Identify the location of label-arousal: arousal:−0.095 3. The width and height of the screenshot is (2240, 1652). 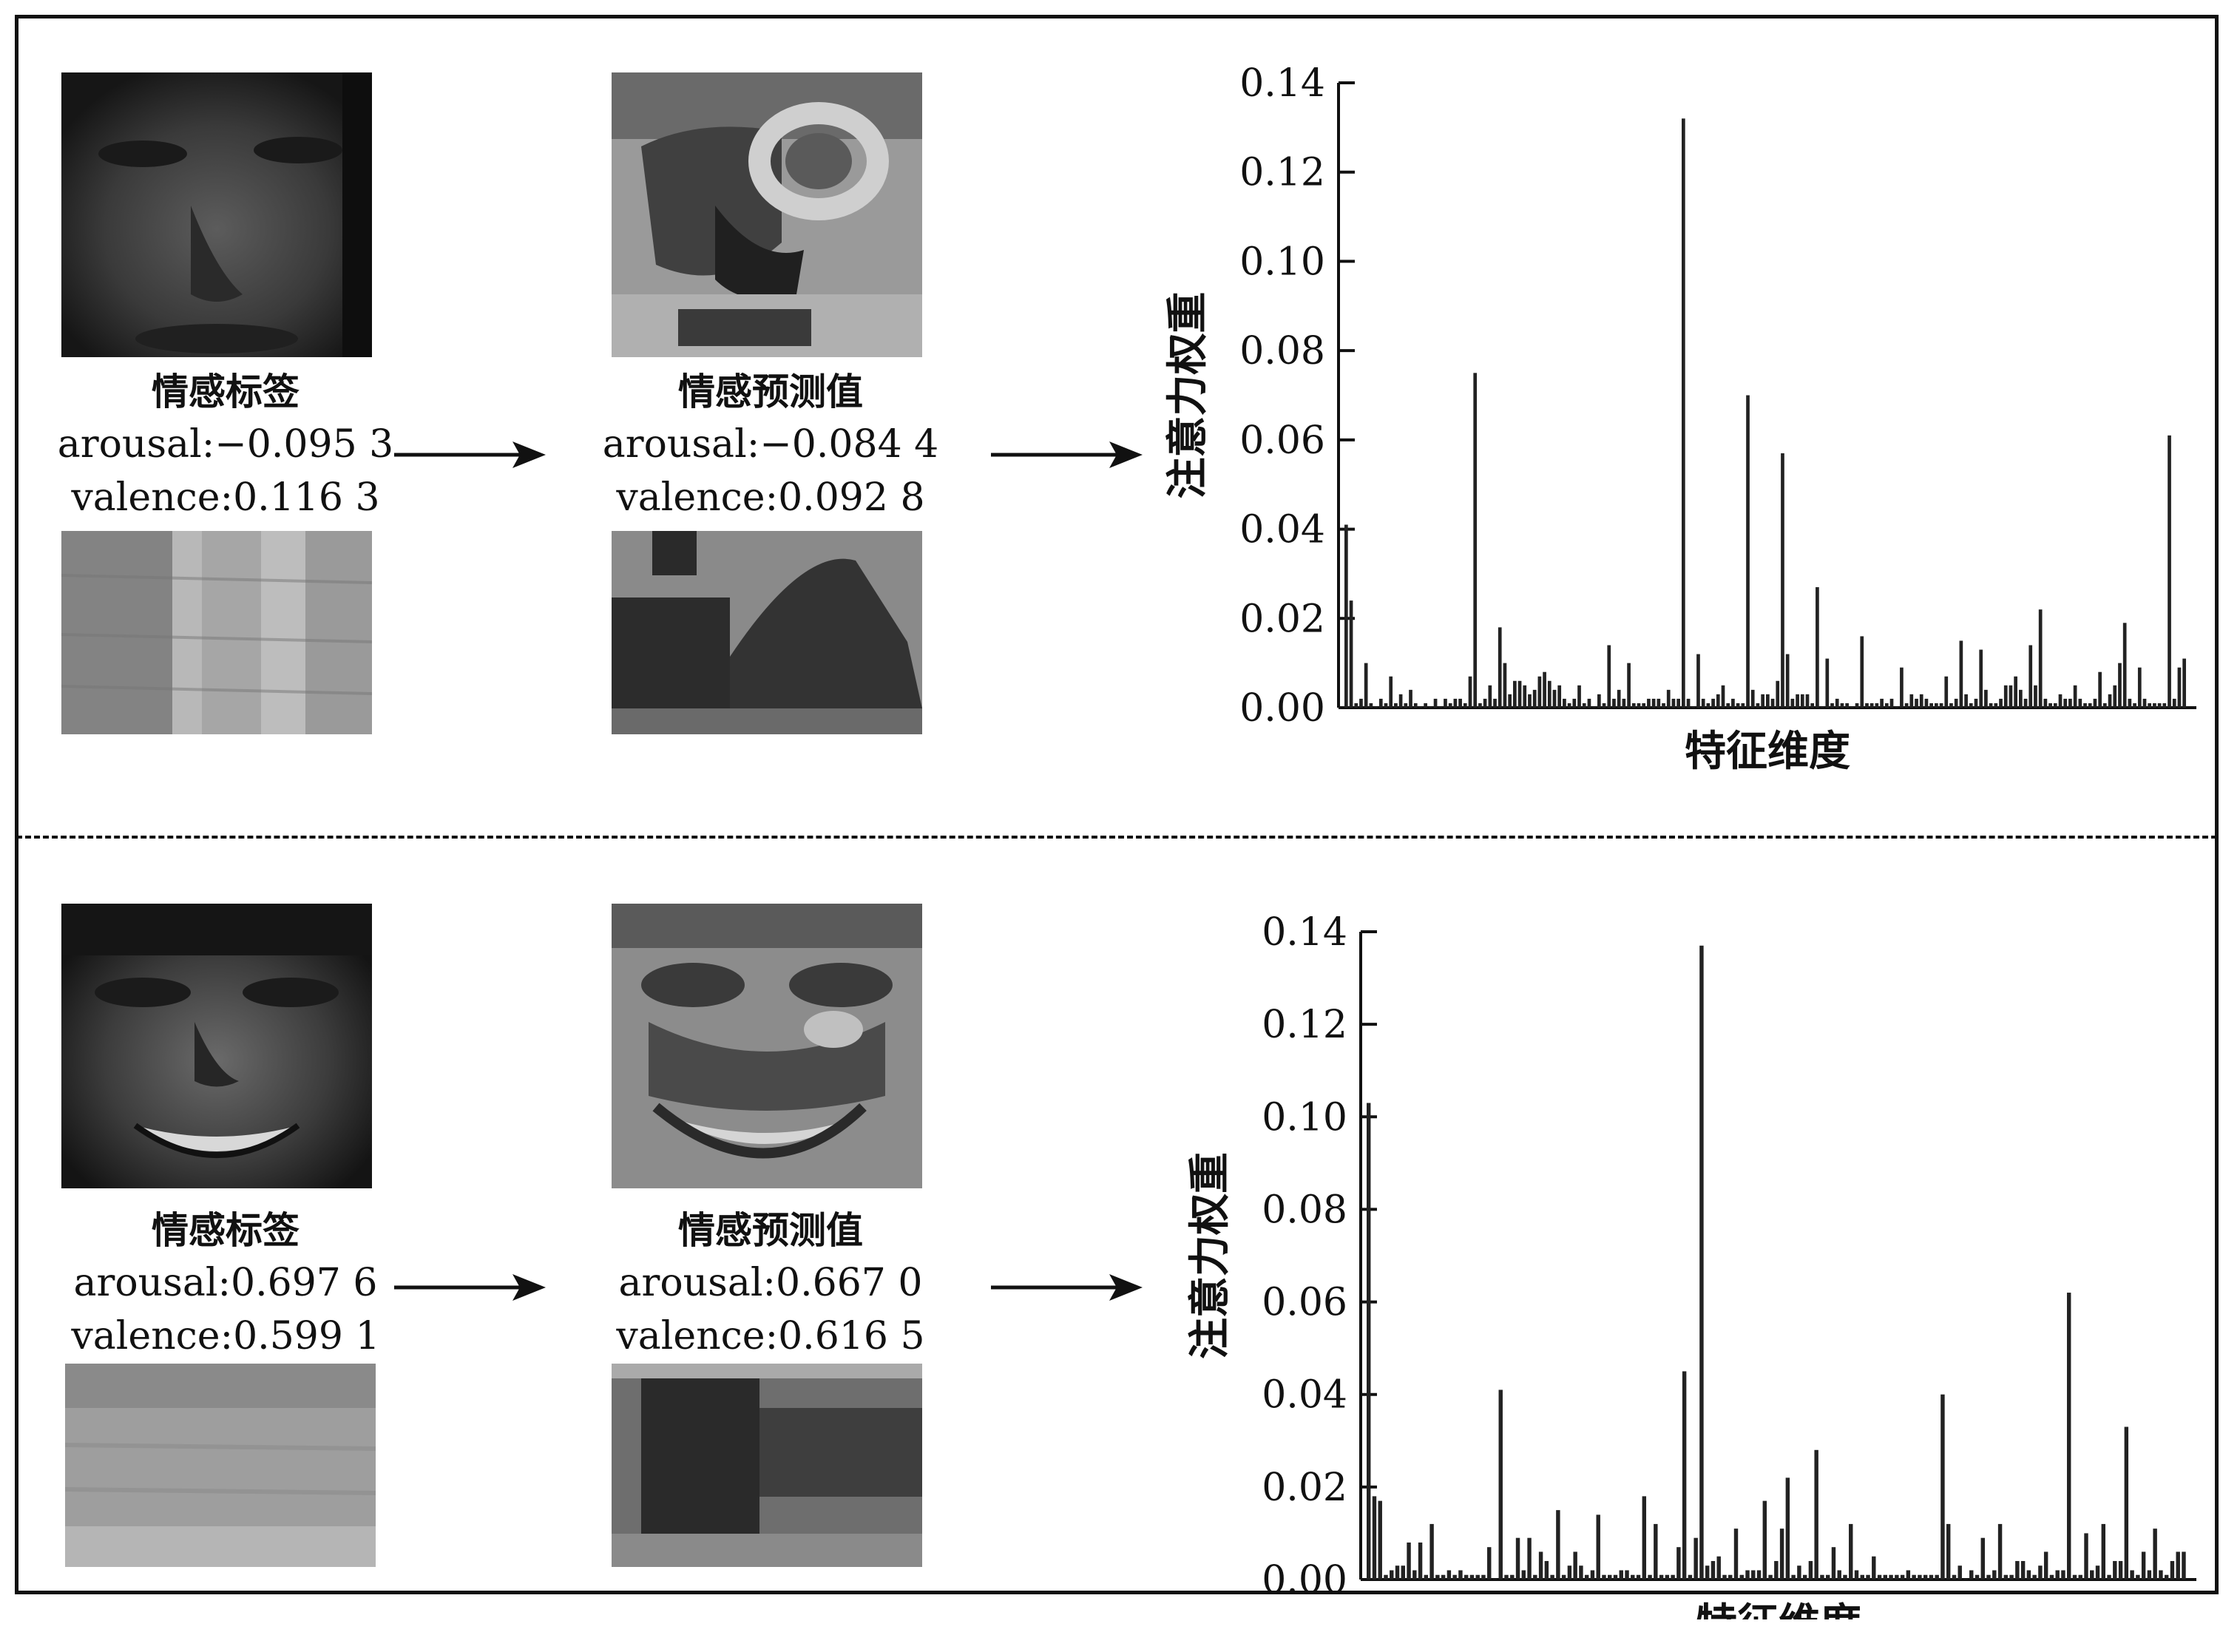
(226, 444).